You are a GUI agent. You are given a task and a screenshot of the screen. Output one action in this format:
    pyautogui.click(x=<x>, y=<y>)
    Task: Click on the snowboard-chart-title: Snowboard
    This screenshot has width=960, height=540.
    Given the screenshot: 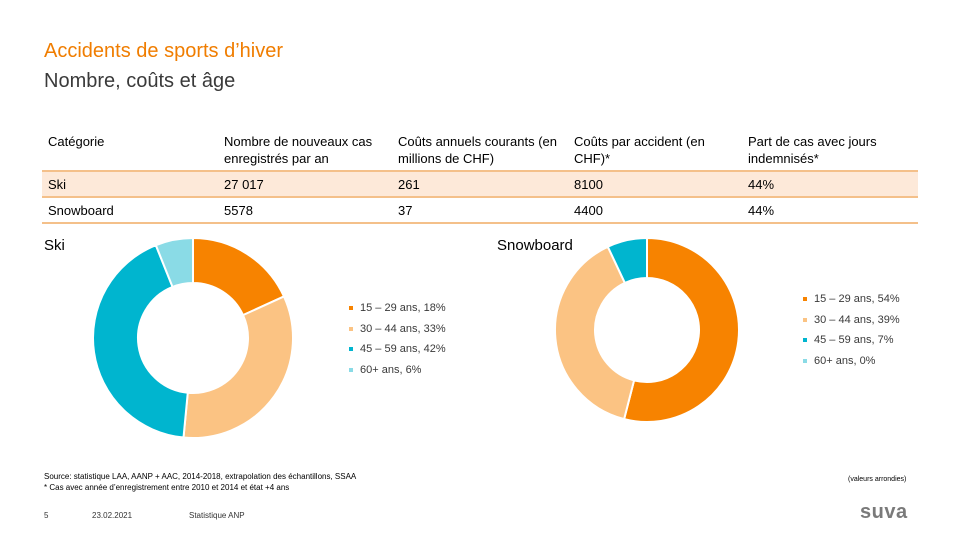 What is the action you would take?
    pyautogui.click(x=535, y=245)
    